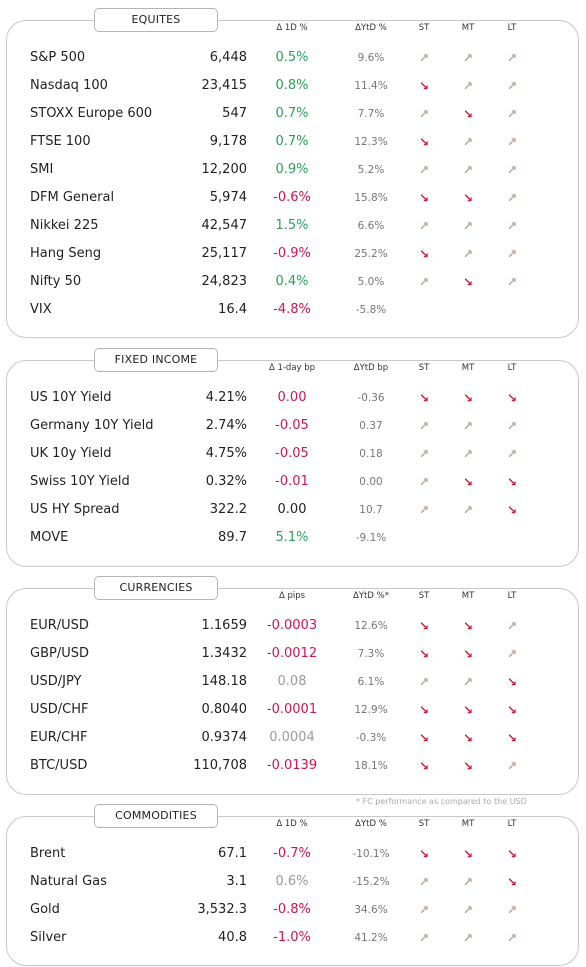  I want to click on daily-change: -0.0001, so click(292, 709).